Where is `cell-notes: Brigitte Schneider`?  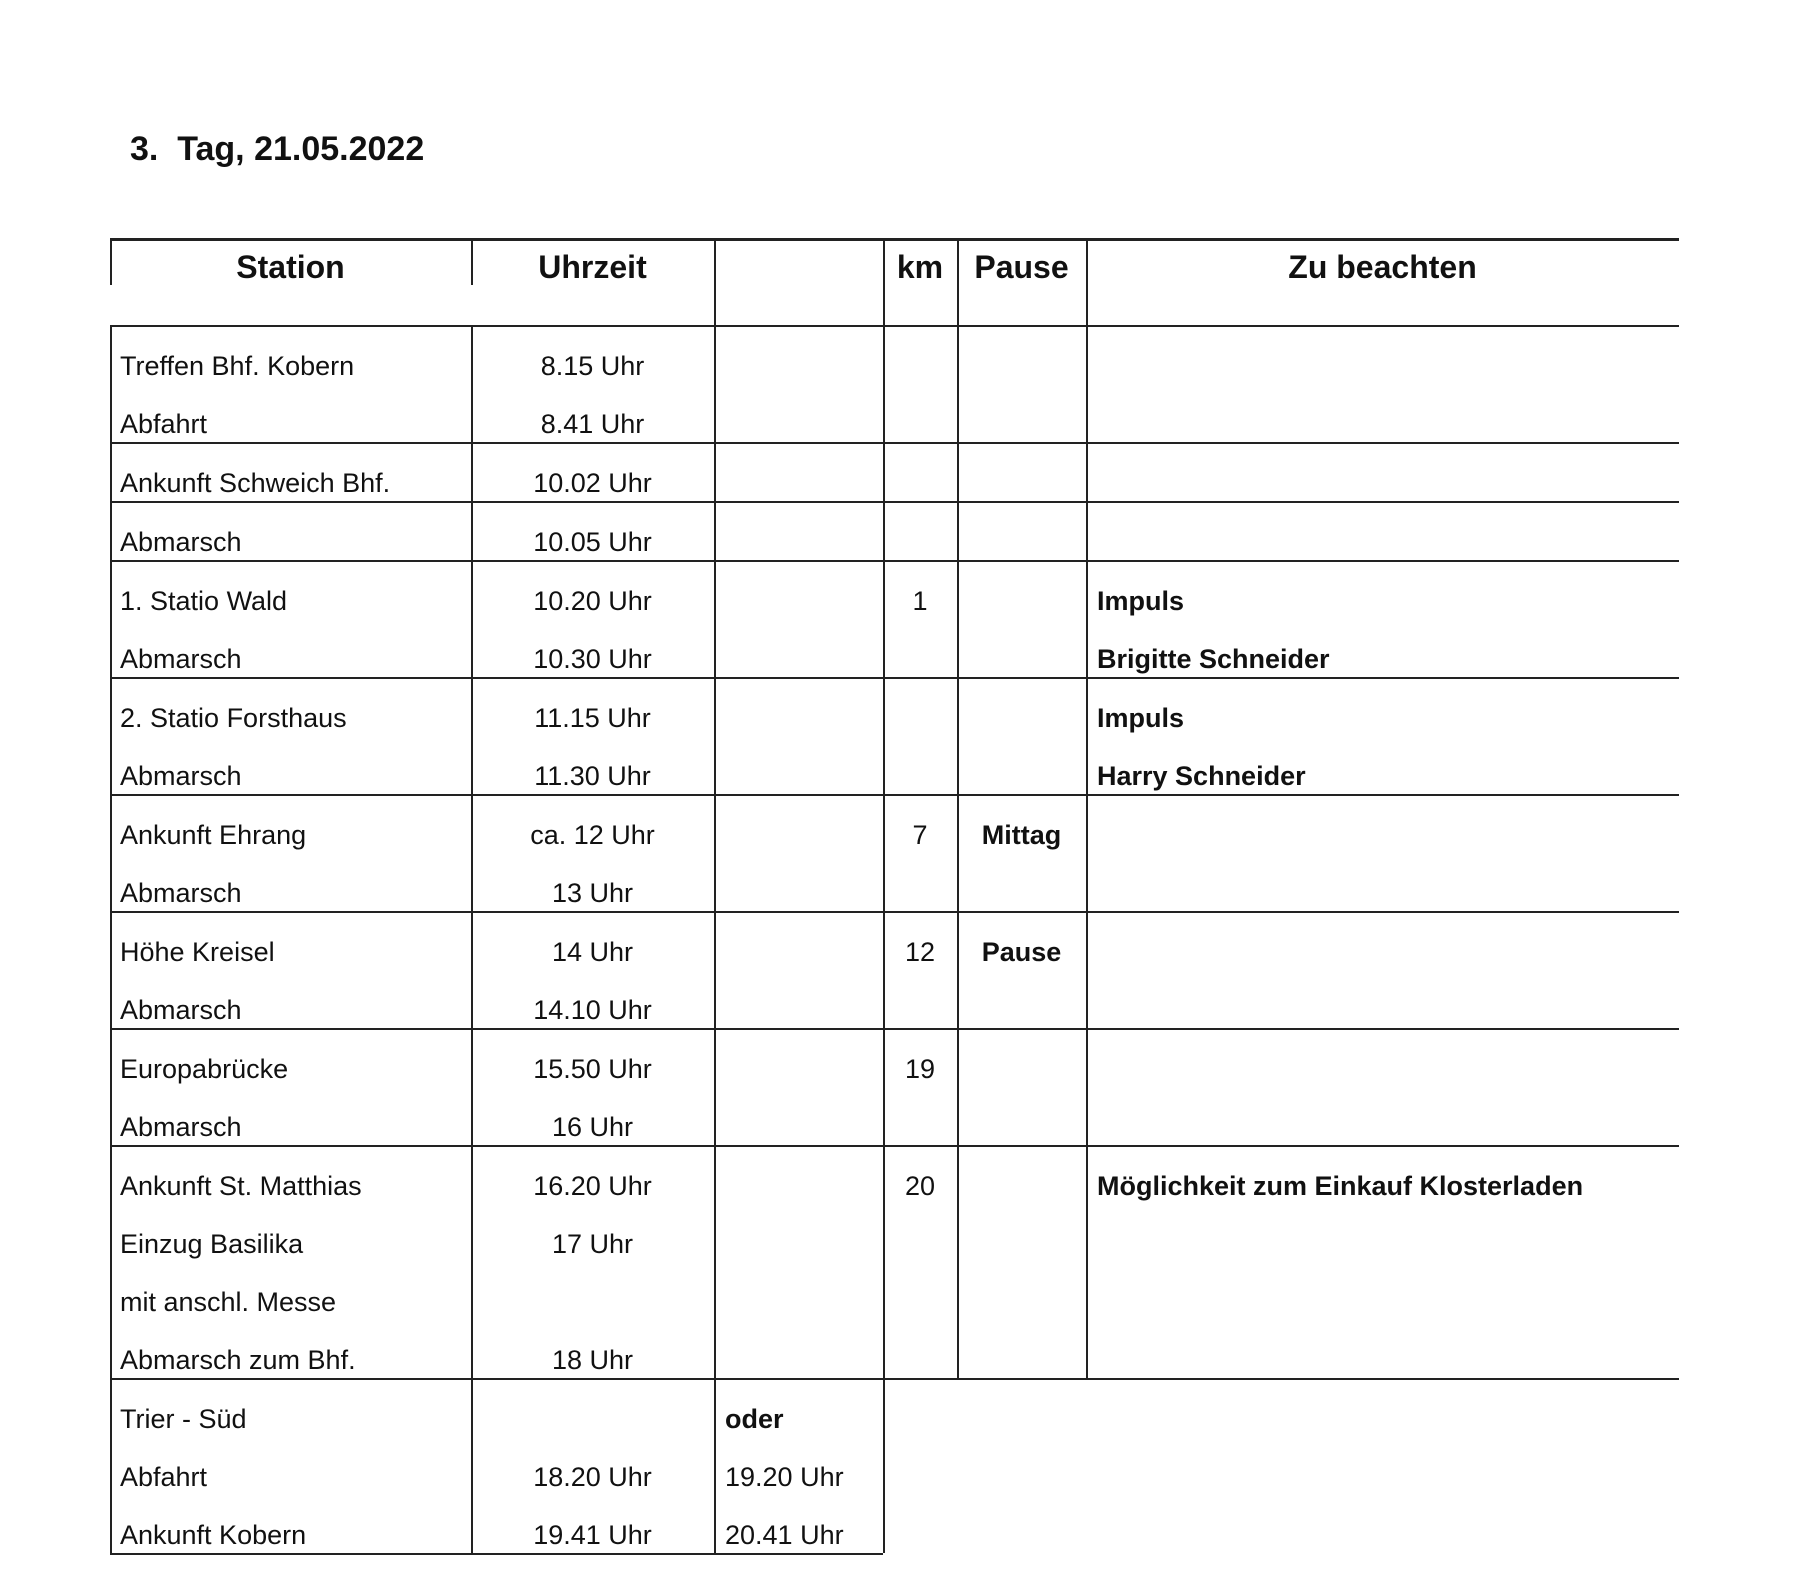 cell-notes: Brigitte Schneider is located at coordinates (1213, 659).